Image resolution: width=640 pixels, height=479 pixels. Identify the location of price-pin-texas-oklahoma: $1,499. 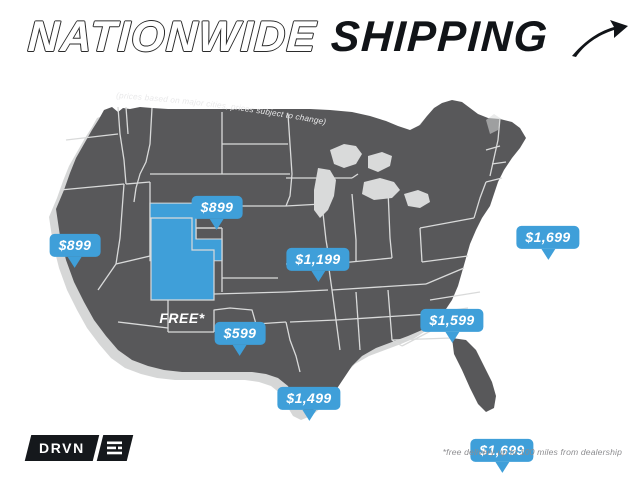
(309, 403).